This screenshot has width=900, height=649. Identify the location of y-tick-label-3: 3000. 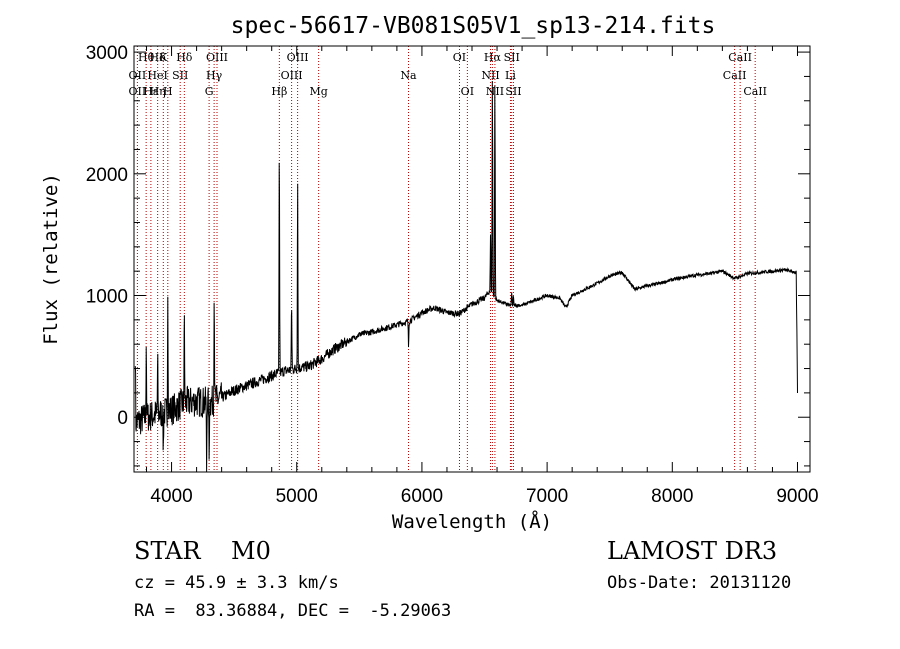
(107, 53).